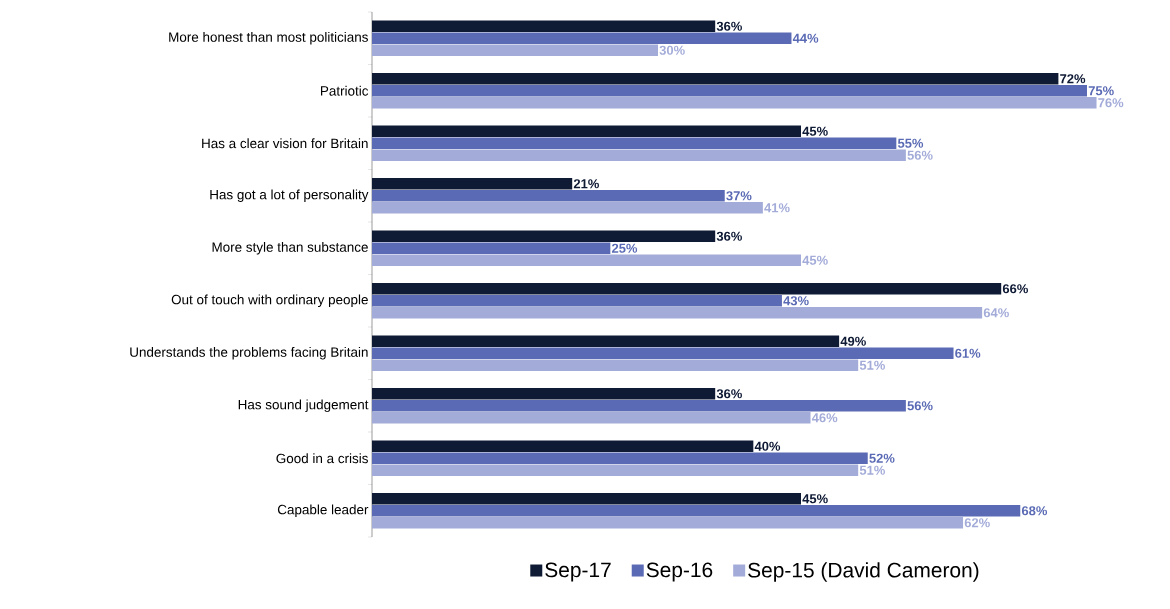  What do you see at coordinates (1073, 79) in the screenshot?
I see `data-label: 72%` at bounding box center [1073, 79].